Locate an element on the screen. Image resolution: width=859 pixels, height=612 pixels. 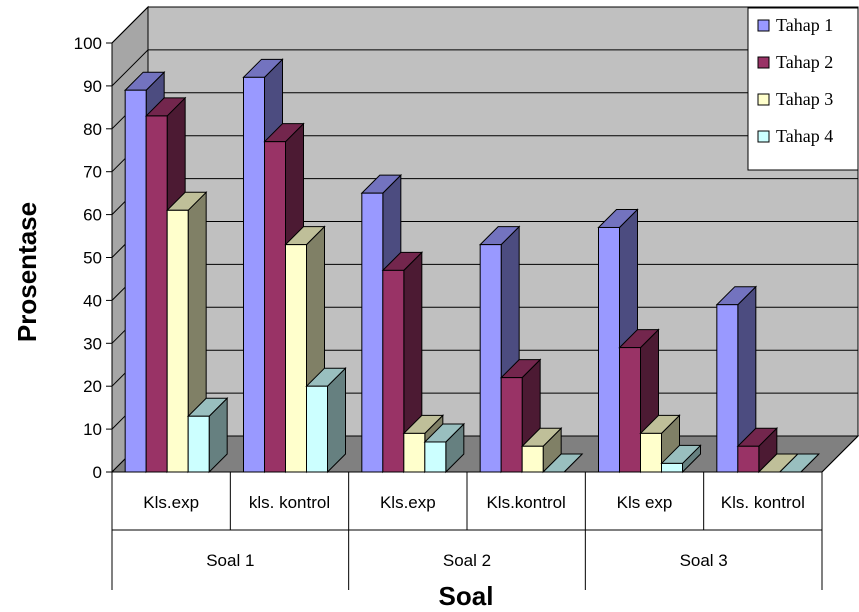
y-axis-ticks: 0 10 20 30 40 50 60 70 80 90 100 is located at coordinates (93, 258).